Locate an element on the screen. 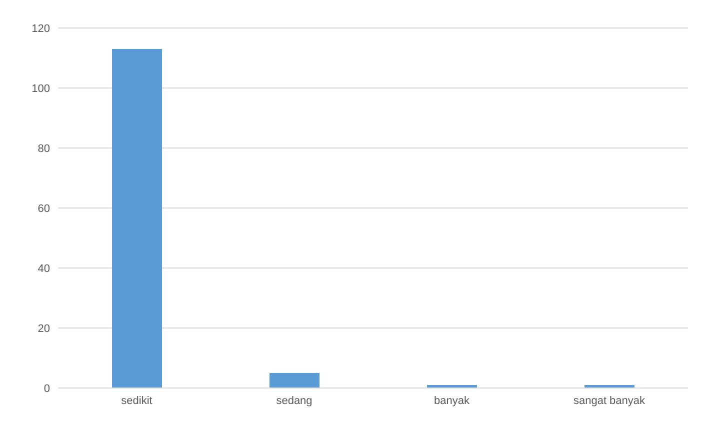 The width and height of the screenshot is (724, 437). x-tick-label: banyak is located at coordinates (452, 400).